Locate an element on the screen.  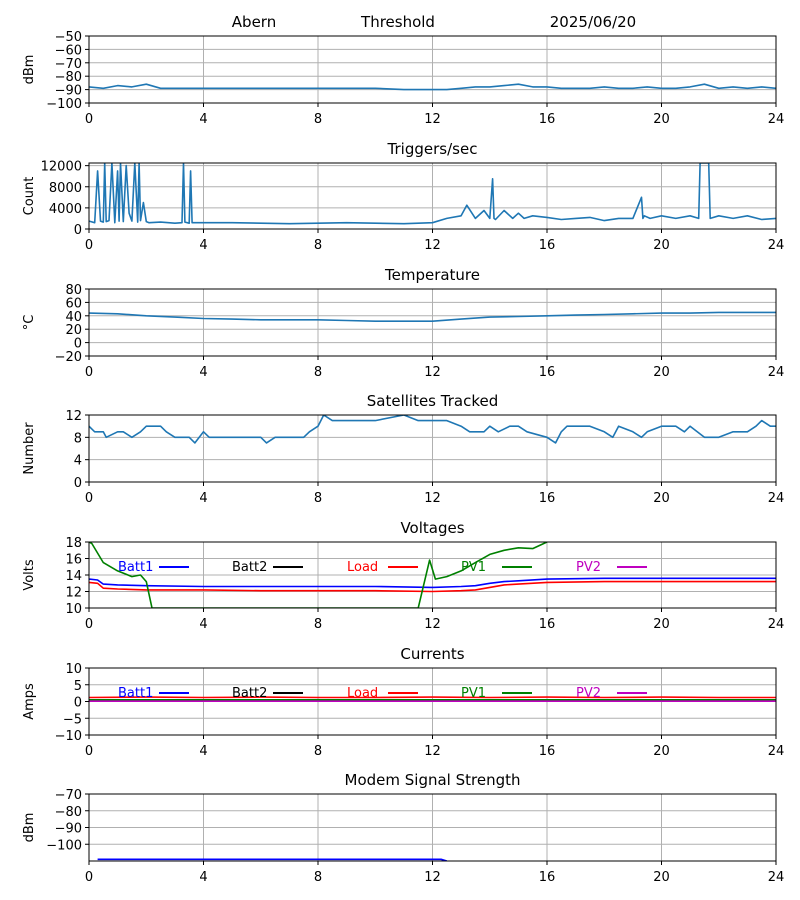
chart-title: Voltages is located at coordinates (432, 528).